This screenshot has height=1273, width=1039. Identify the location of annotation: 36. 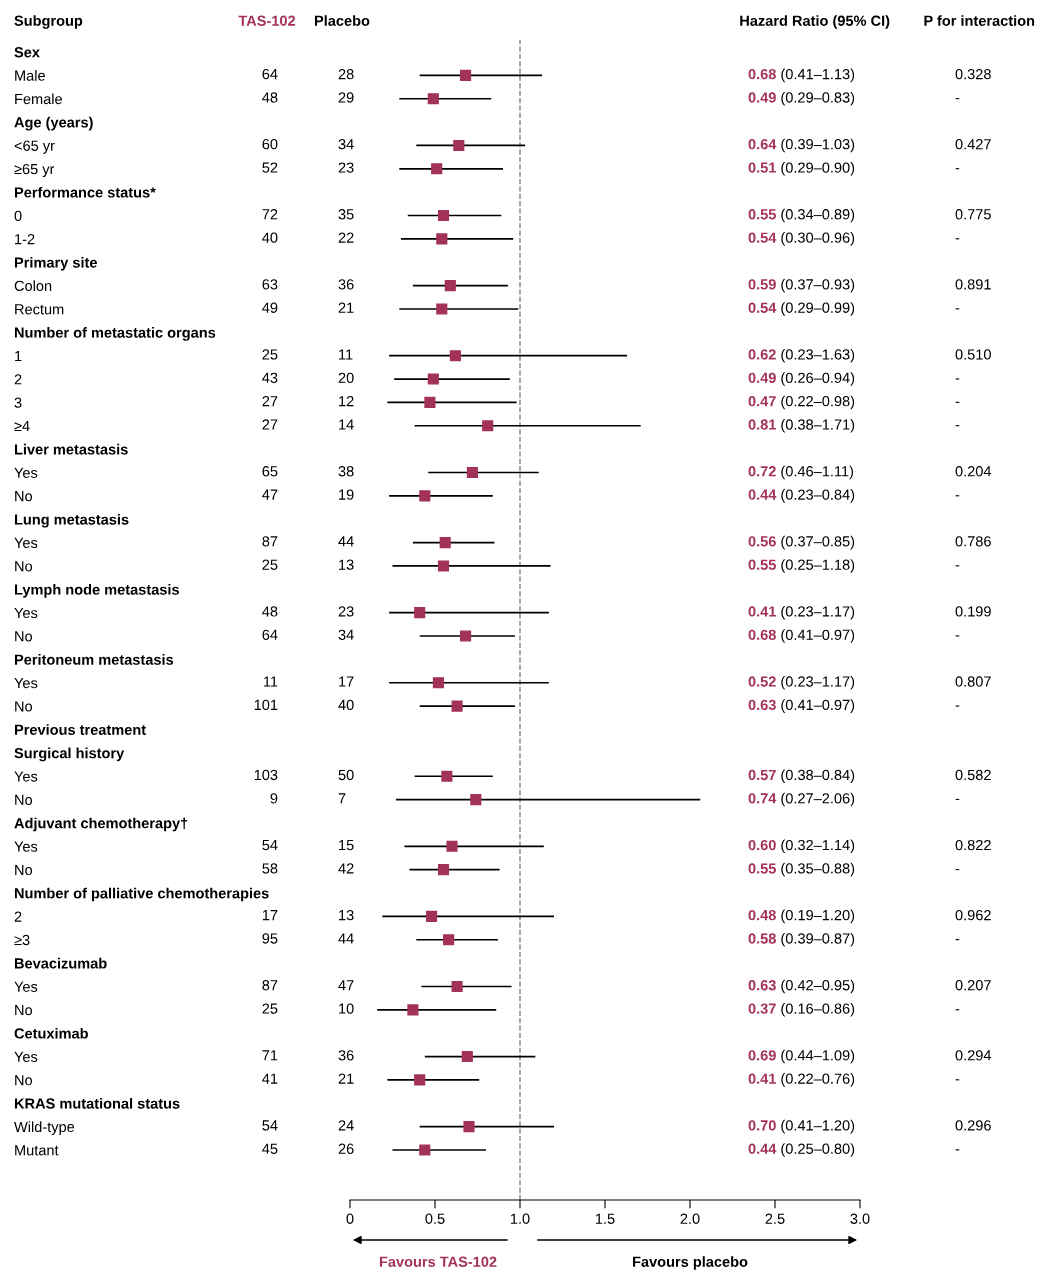
(346, 284).